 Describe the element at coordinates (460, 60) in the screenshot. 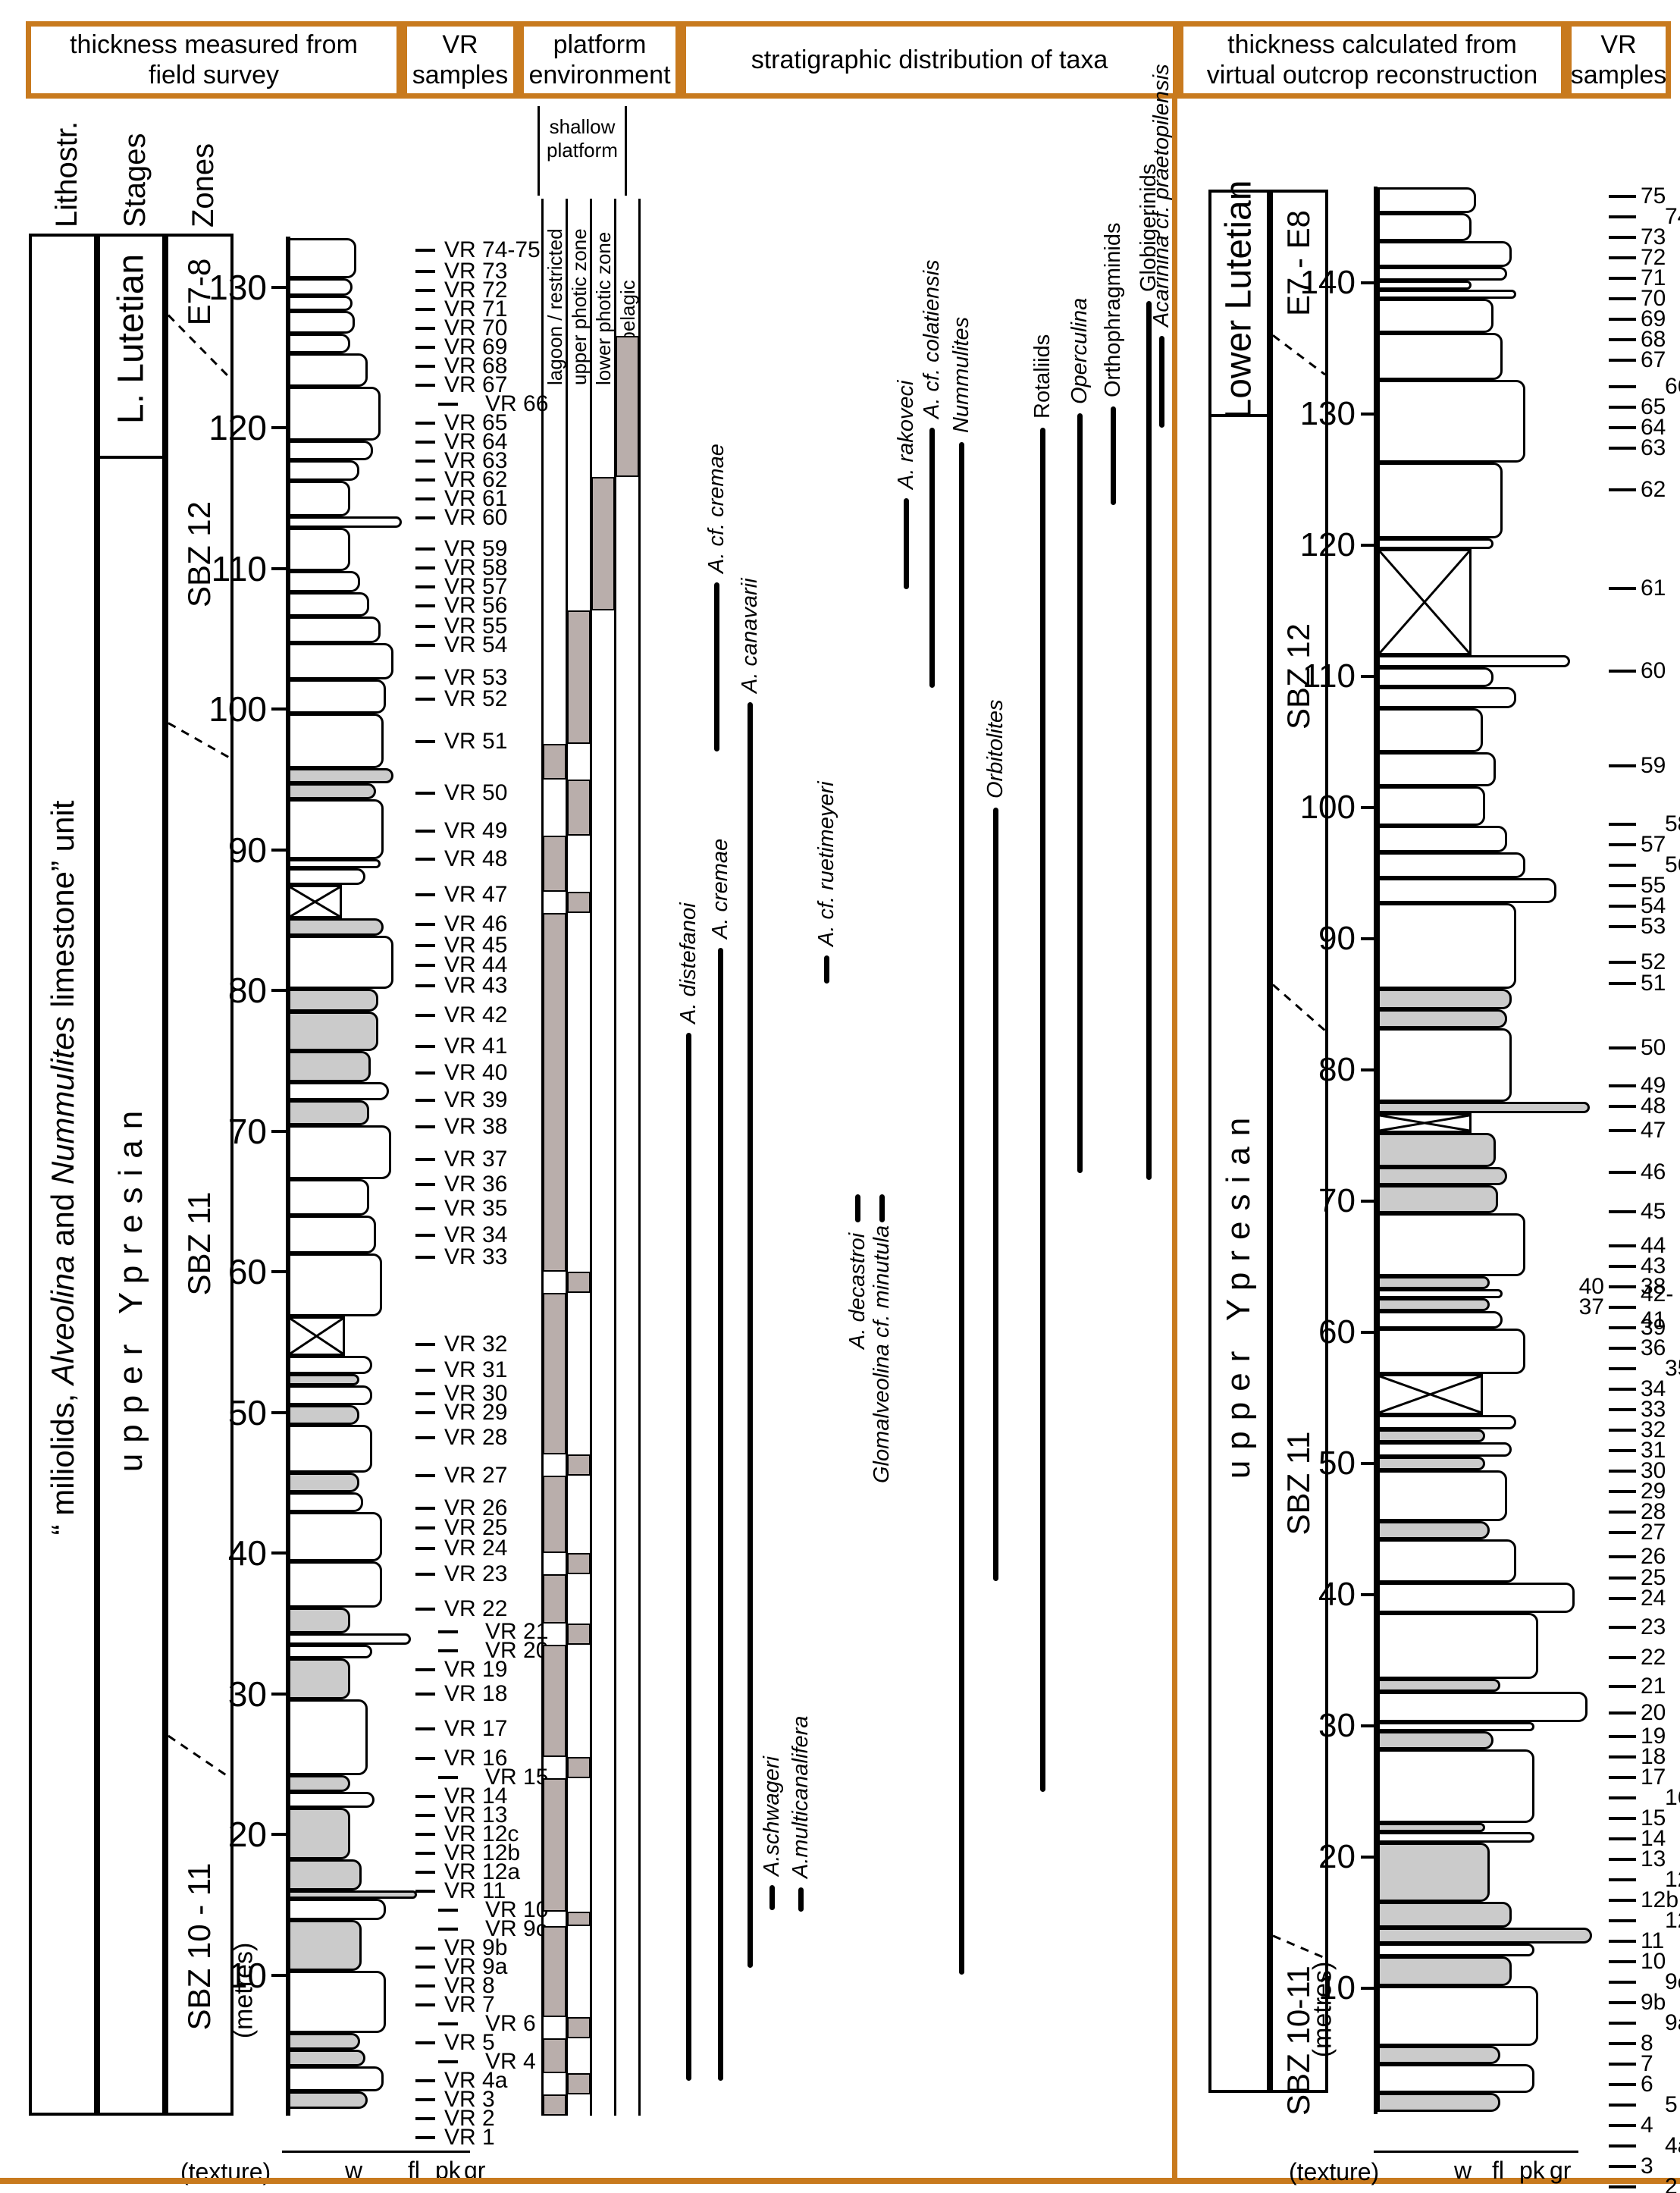

I see `header-box-vr-samples-left: VR samples` at that location.